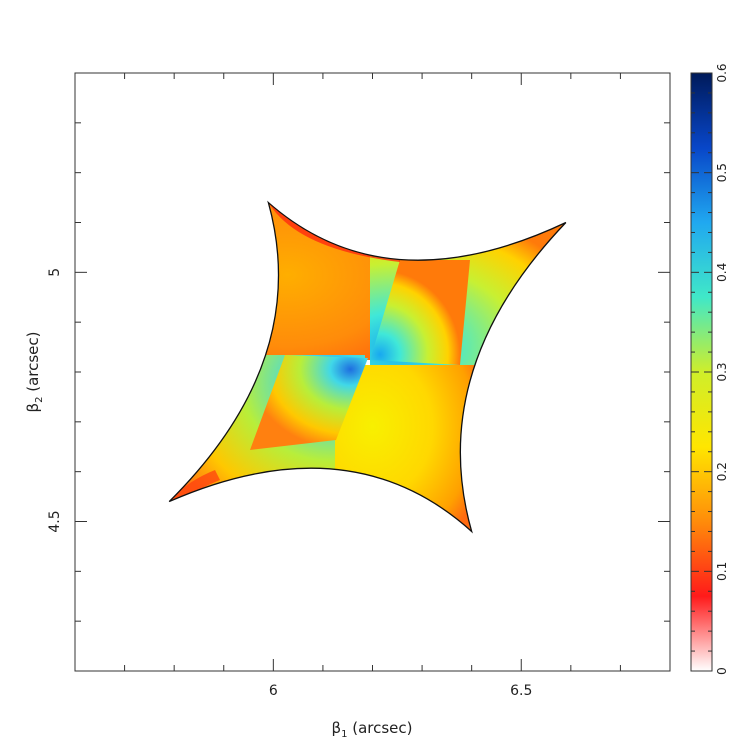 Image resolution: width=747 pixels, height=747 pixels. I want to click on colorbar-tick-label: 0, so click(722, 671).